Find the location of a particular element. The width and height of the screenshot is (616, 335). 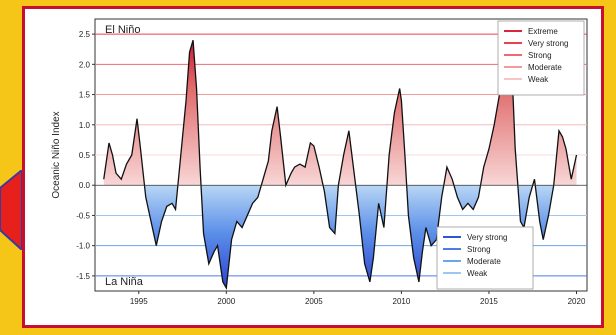

y-axis-label: Oceanic Niño Index is located at coordinates (56, 154).